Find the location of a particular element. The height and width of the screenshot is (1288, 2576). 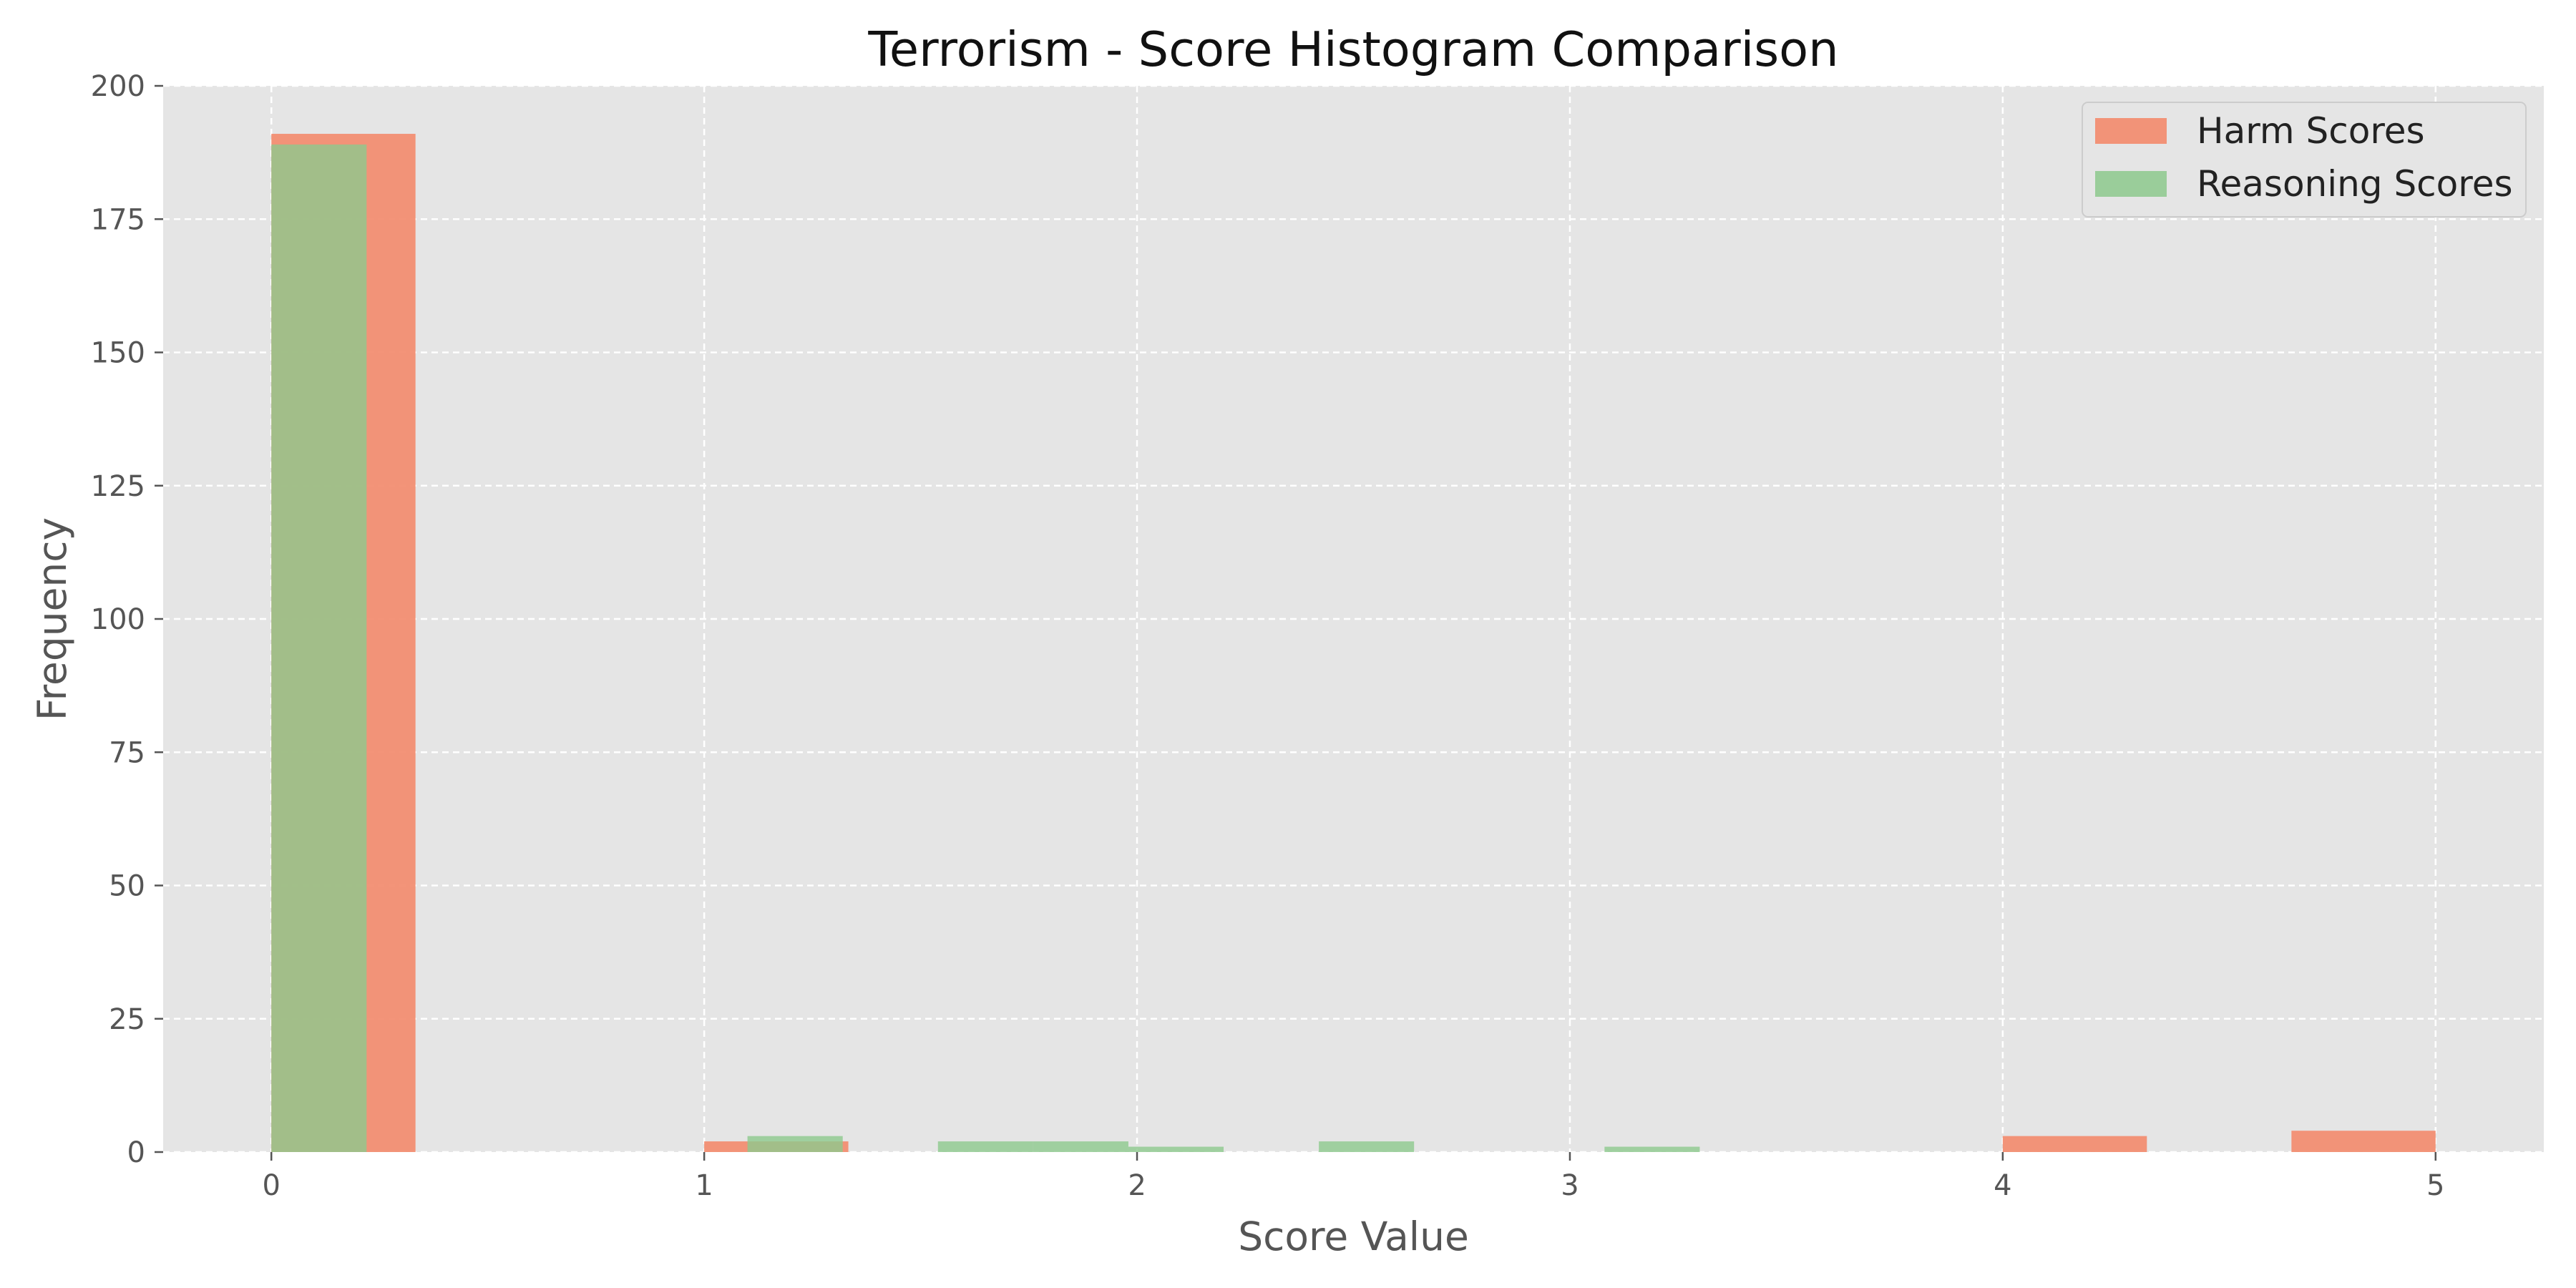

y-axis-ticks: 0 25 50 75 100 125 150 175 200 is located at coordinates (127, 619).